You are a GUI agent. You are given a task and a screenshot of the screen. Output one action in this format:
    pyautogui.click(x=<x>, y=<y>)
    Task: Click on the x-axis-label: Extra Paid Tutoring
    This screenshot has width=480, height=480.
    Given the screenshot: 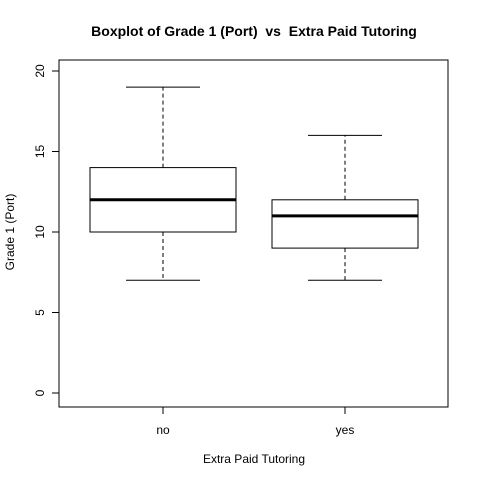 What is the action you would take?
    pyautogui.click(x=254, y=459)
    